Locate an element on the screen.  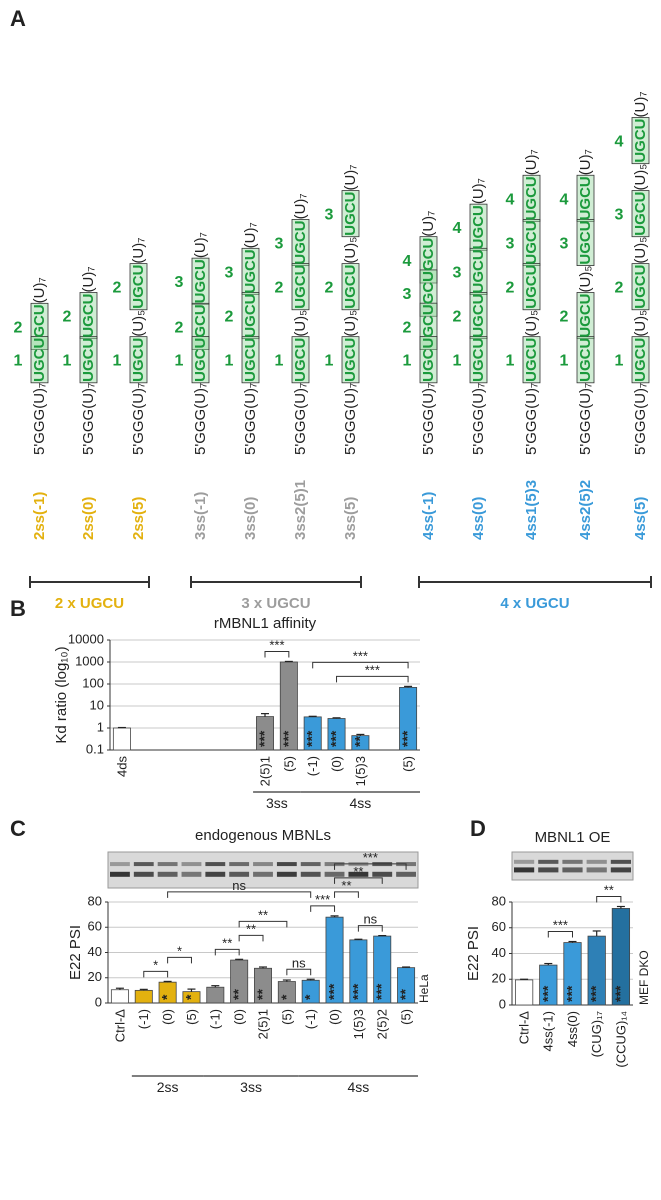
x-label-group: (CUG)₁₇ is located at coordinates (596, 1033).